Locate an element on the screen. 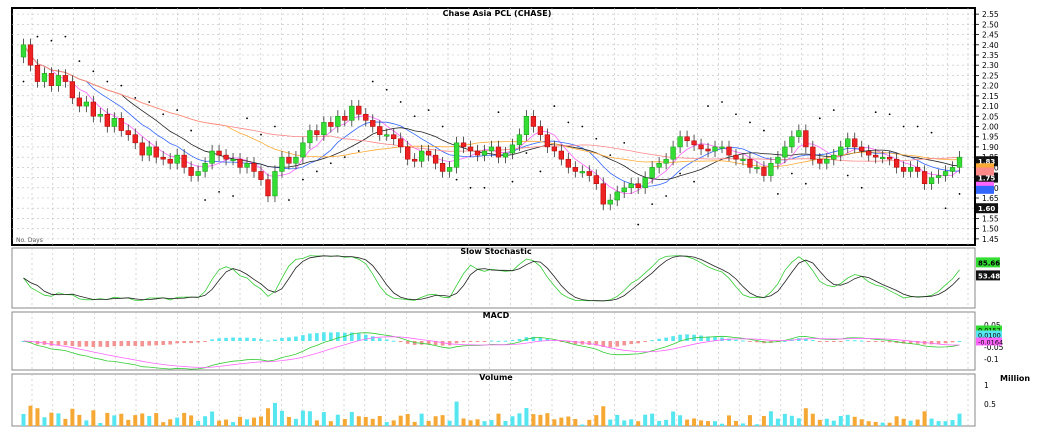 Image resolution: width=1038 pixels, height=446 pixels. price-tick-label: 2.55 is located at coordinates (990, 14).